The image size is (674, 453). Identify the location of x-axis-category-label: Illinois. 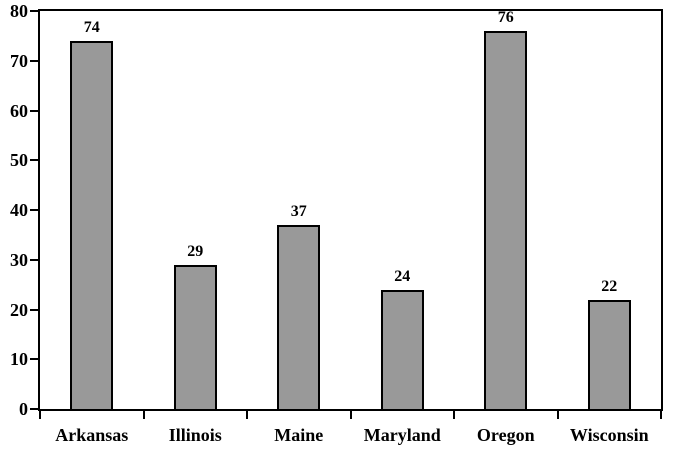
(195, 435).